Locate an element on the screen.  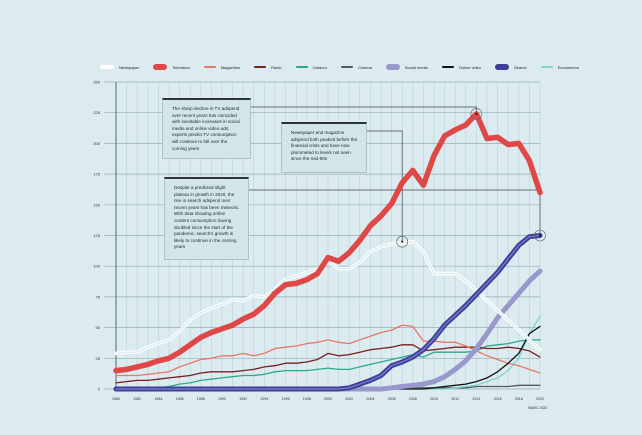
connector-newspaper is located at coordinates (385, 186).